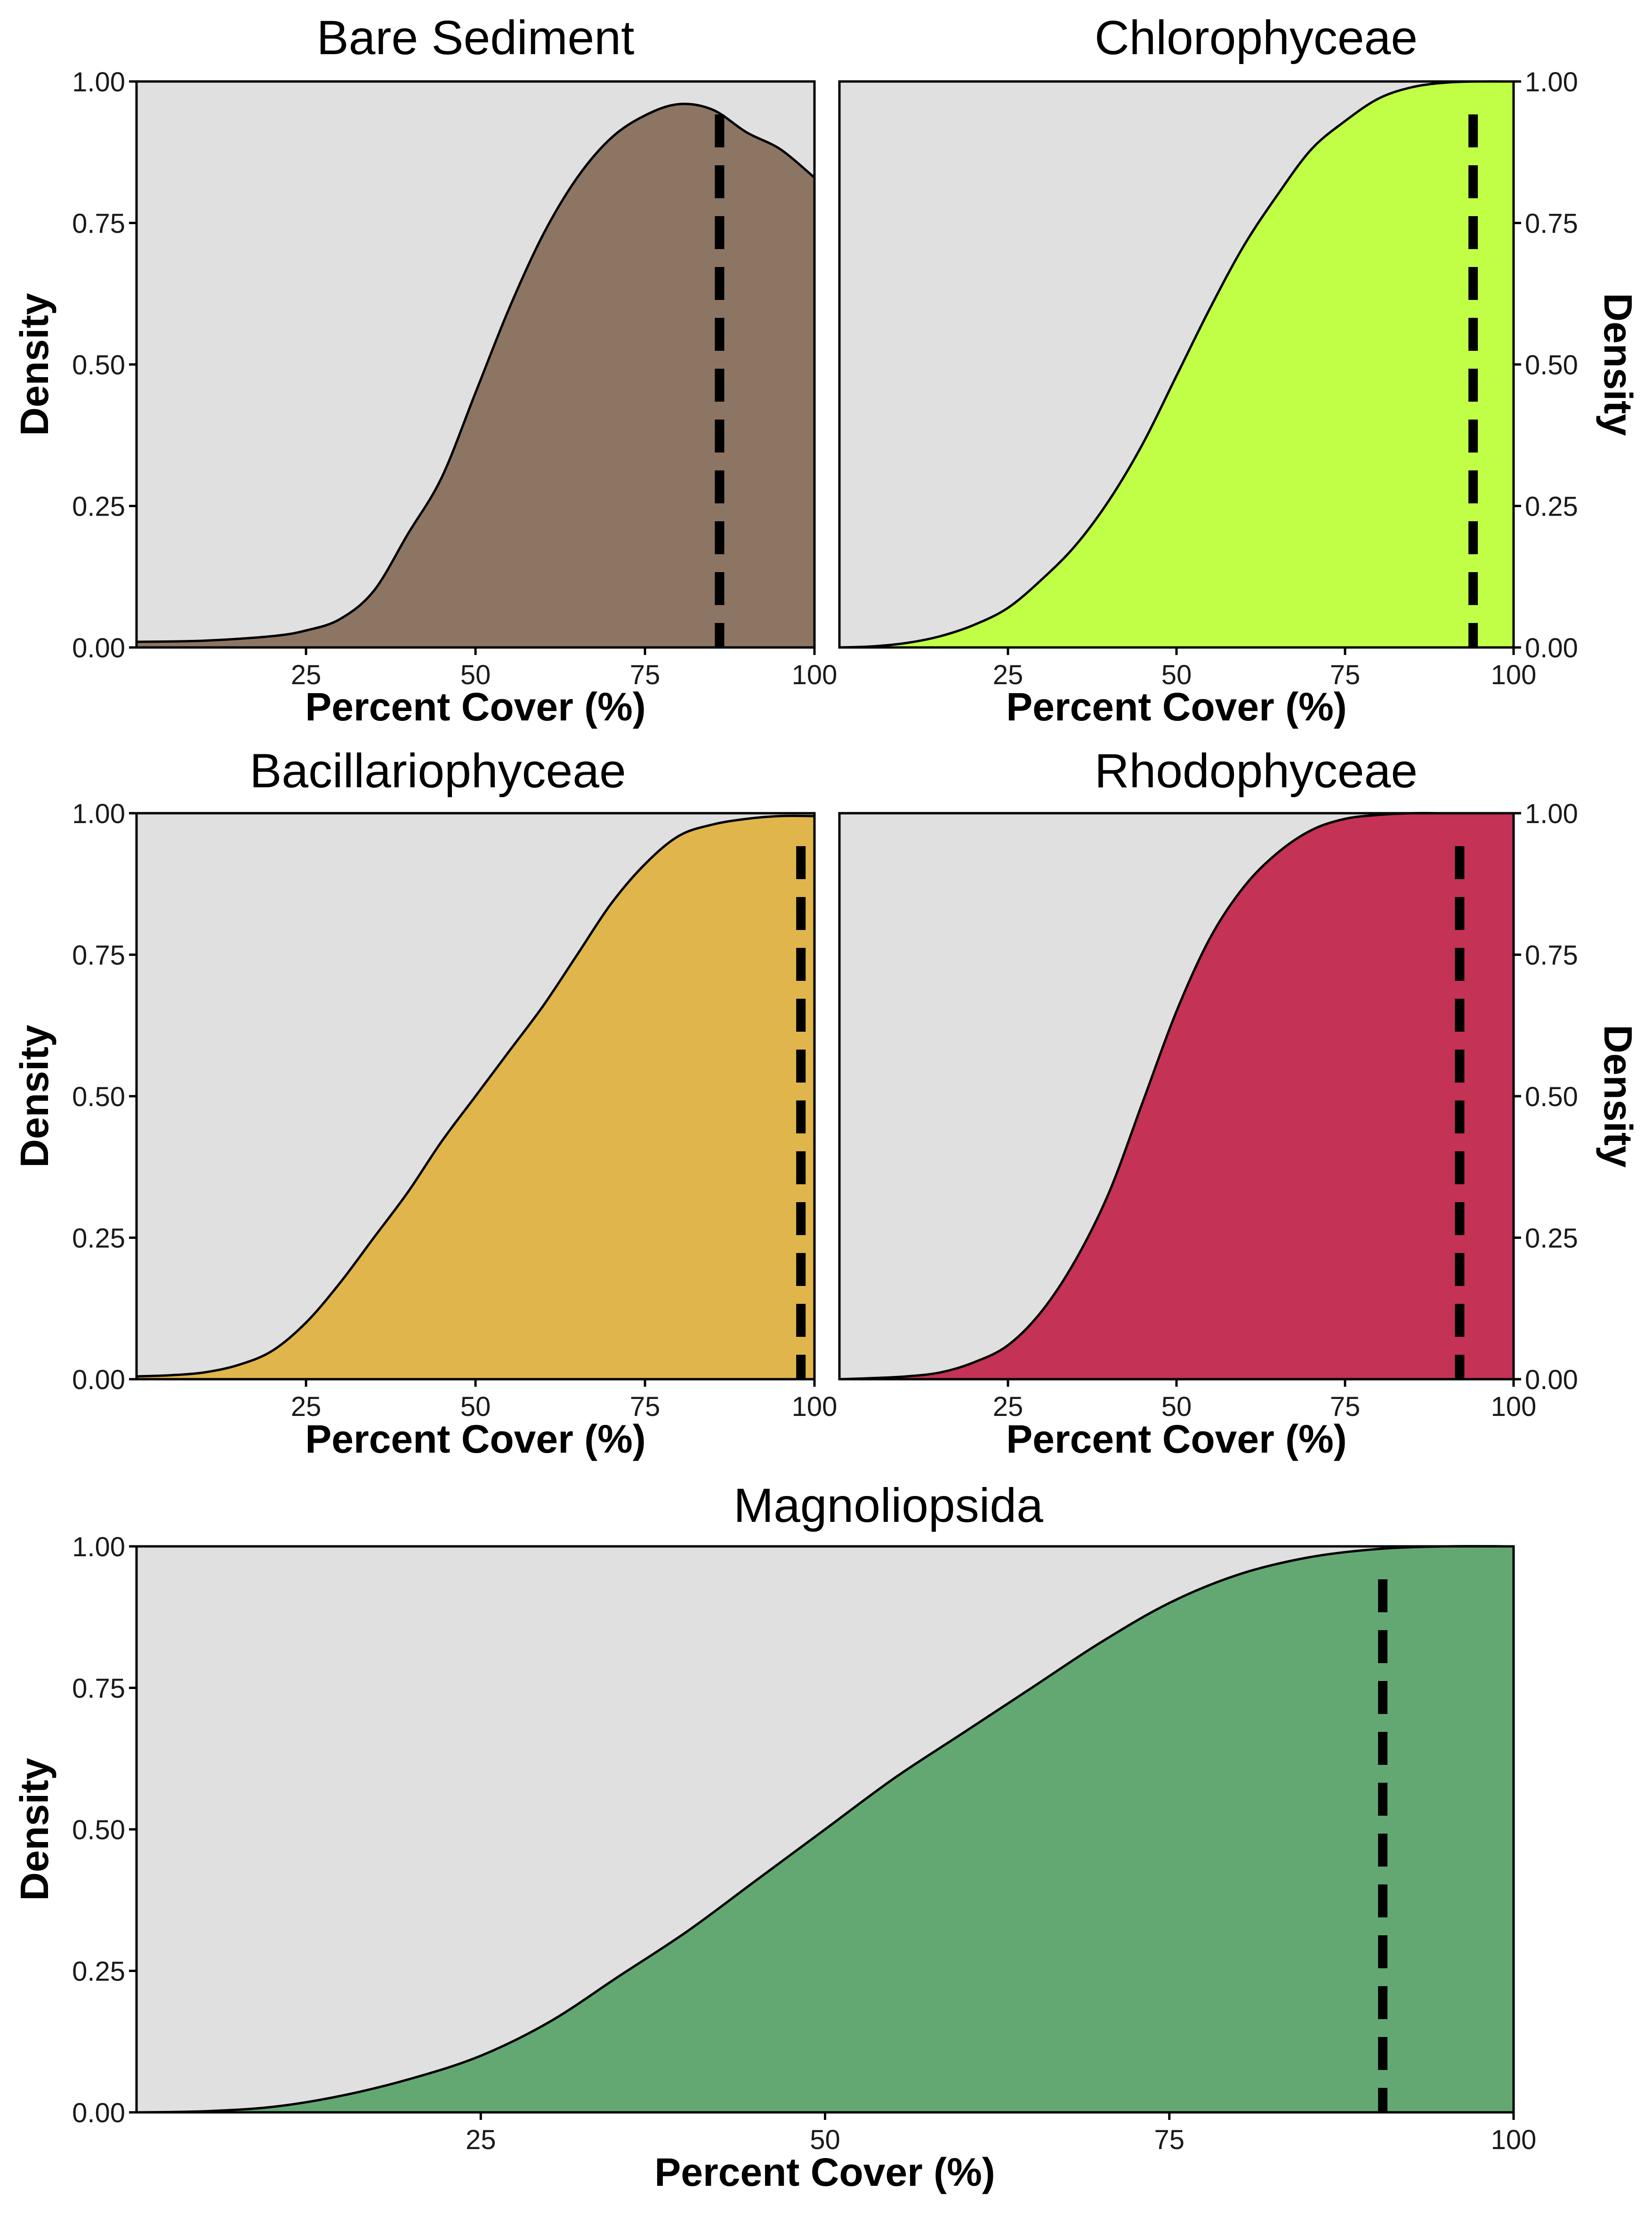 The width and height of the screenshot is (1652, 2215). I want to click on panel-title: Bare Sediment, so click(476, 38).